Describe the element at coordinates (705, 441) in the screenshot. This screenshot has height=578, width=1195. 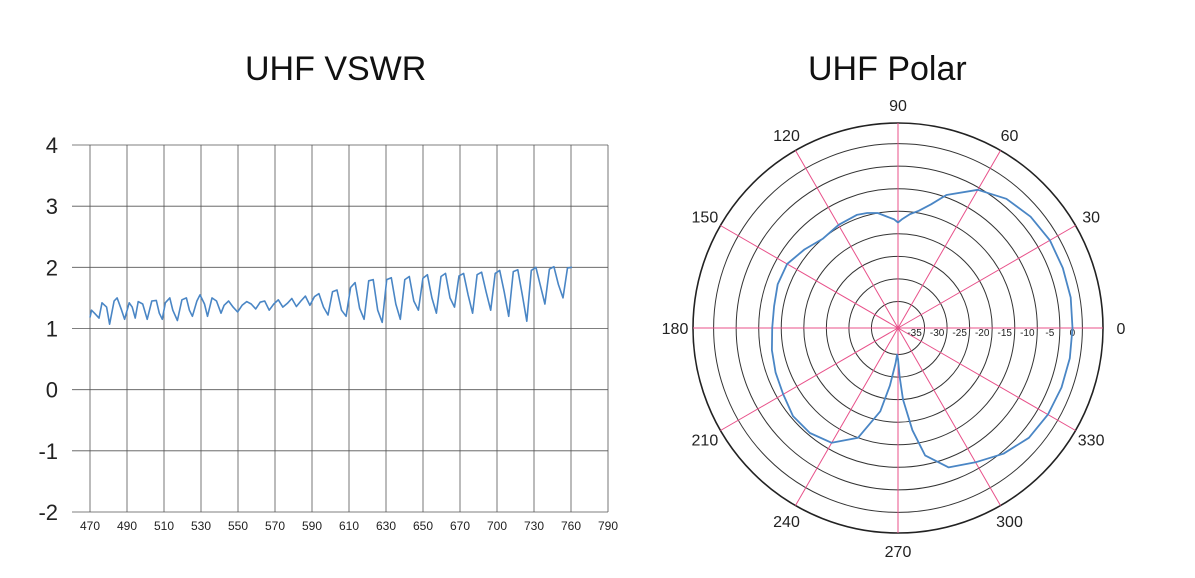
I see `polar-angle-label: 210` at that location.